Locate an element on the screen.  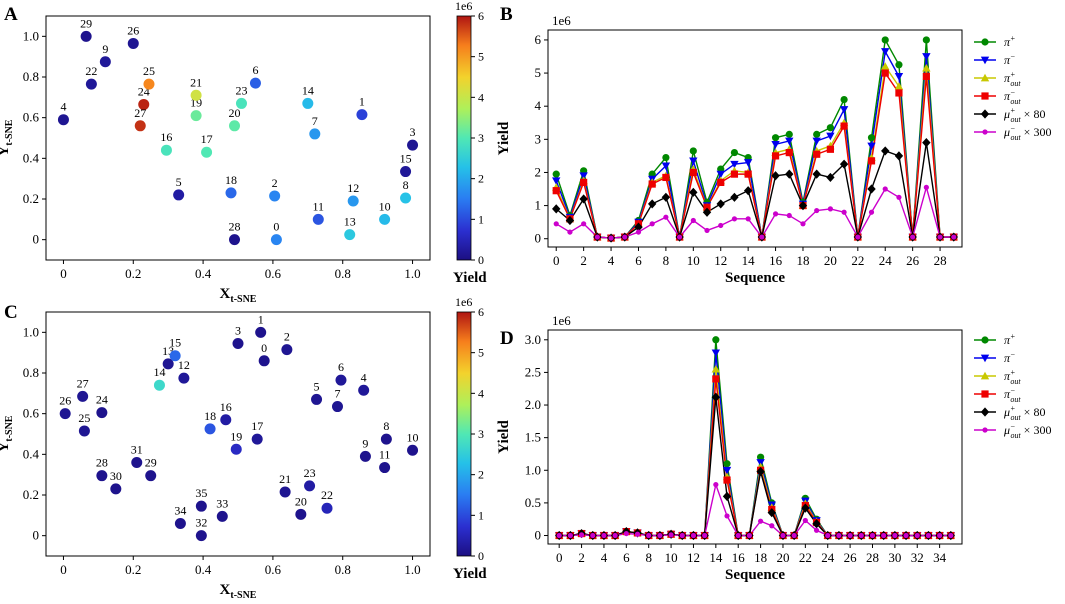
y-tick-label: 0 is located at coordinates (538, 238).